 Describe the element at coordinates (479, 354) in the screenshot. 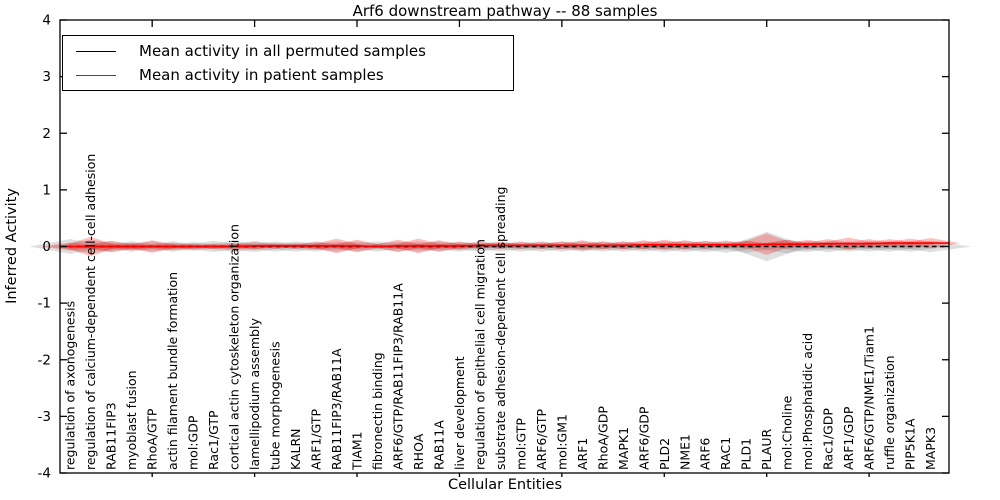

I see `x-category-label: regulation of epithelial cell migration` at that location.